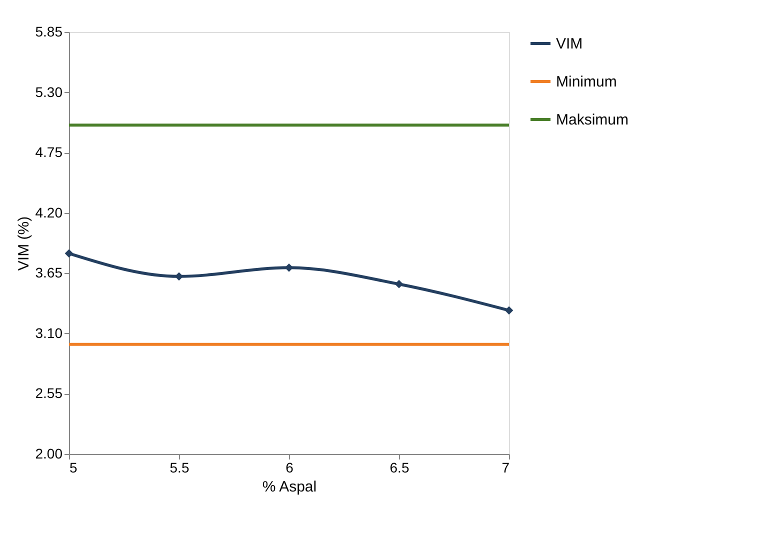 The width and height of the screenshot is (781, 558). I want to click on legend-label: Maksimum, so click(592, 120).